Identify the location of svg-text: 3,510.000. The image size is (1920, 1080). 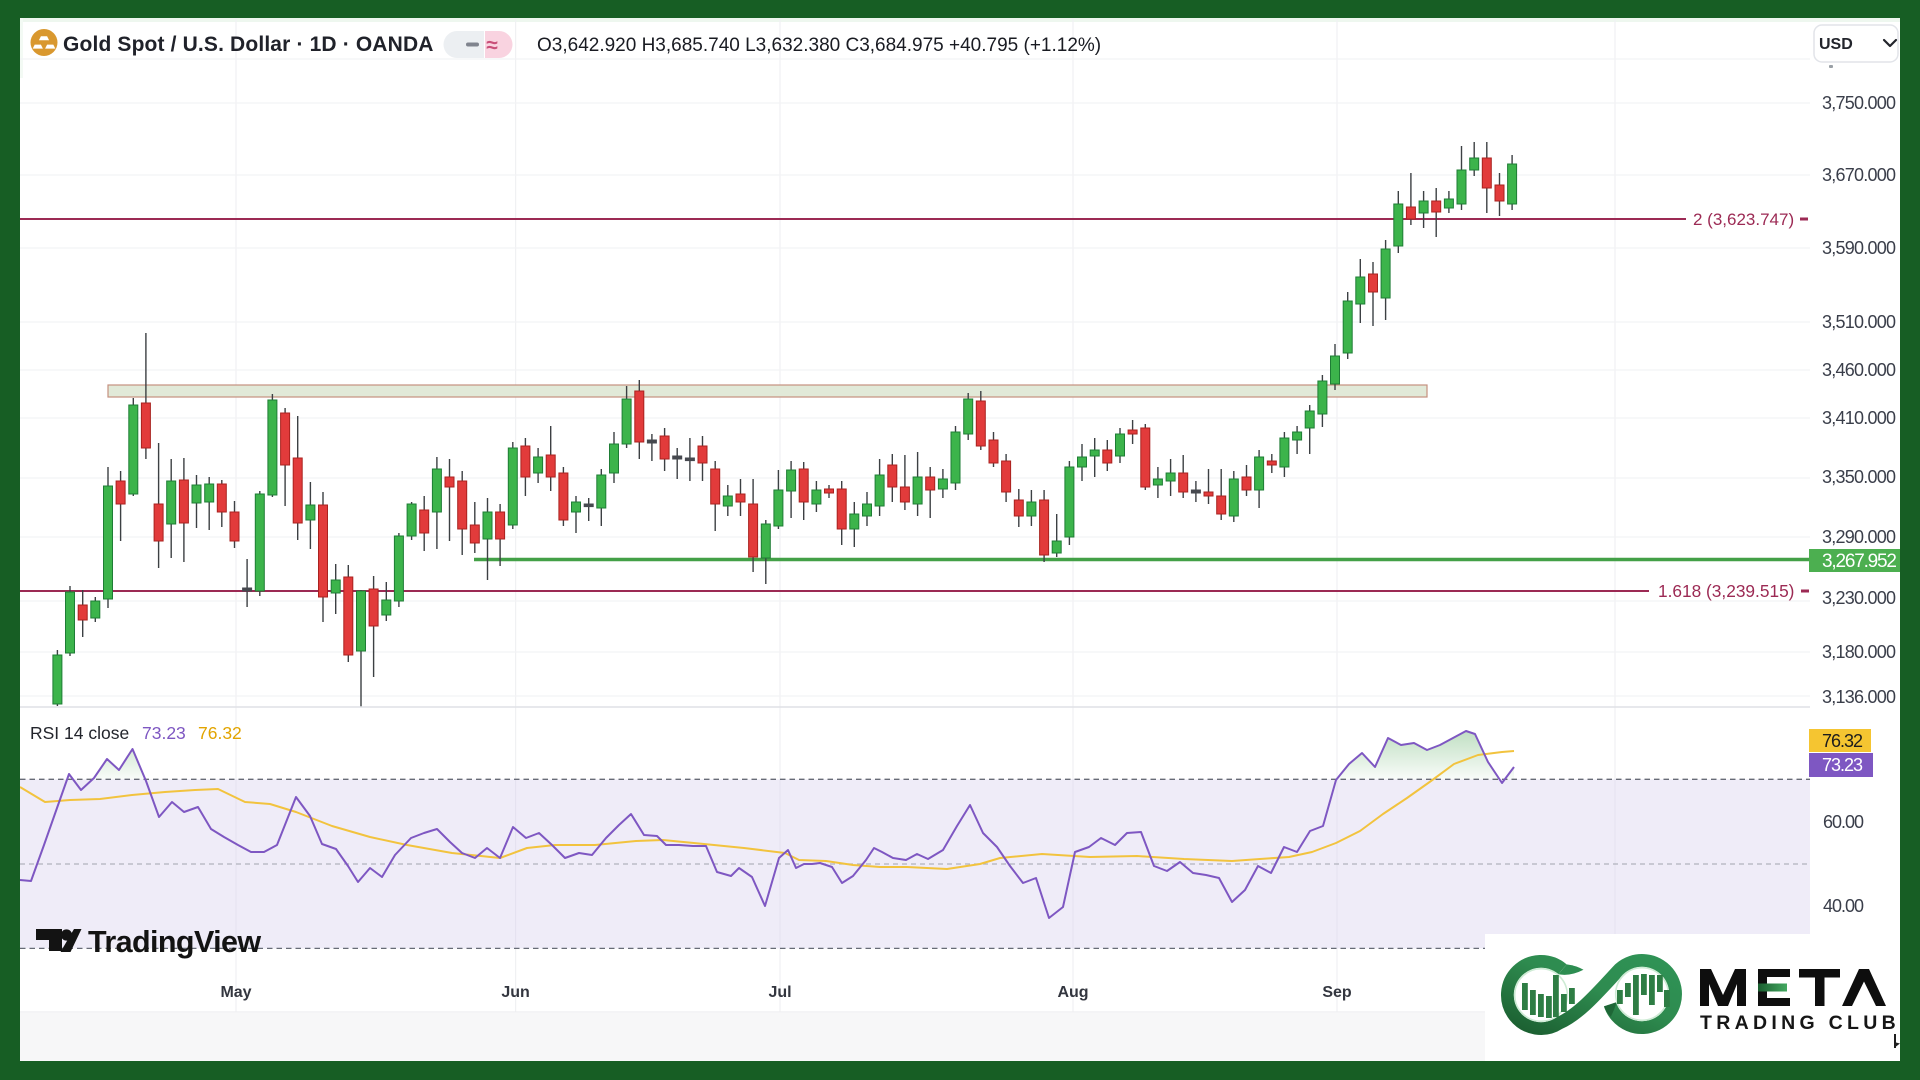
(1859, 322).